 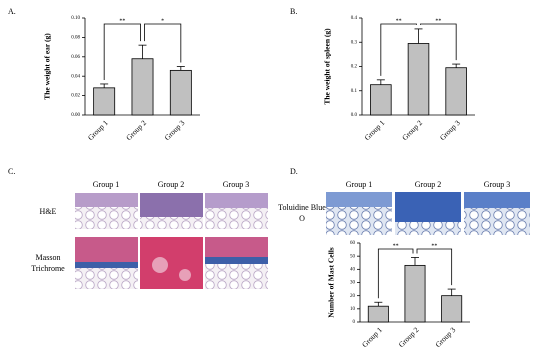 What do you see at coordinates (75, 38) in the screenshot?
I see `y-tick-label: 0.08` at bounding box center [75, 38].